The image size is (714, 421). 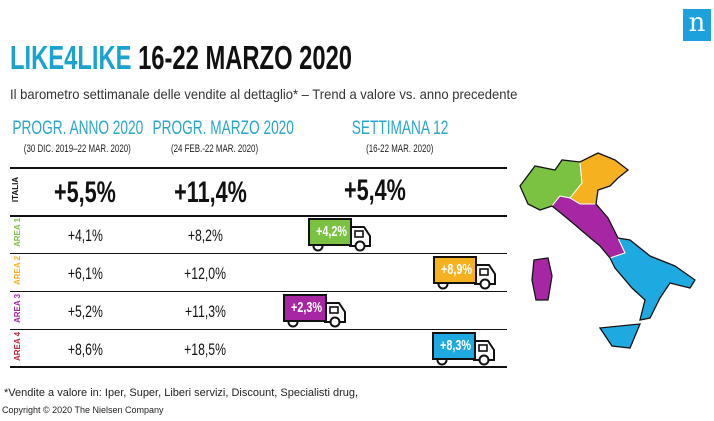 I want to click on row-label-area: AREA 2, so click(x=18, y=270).